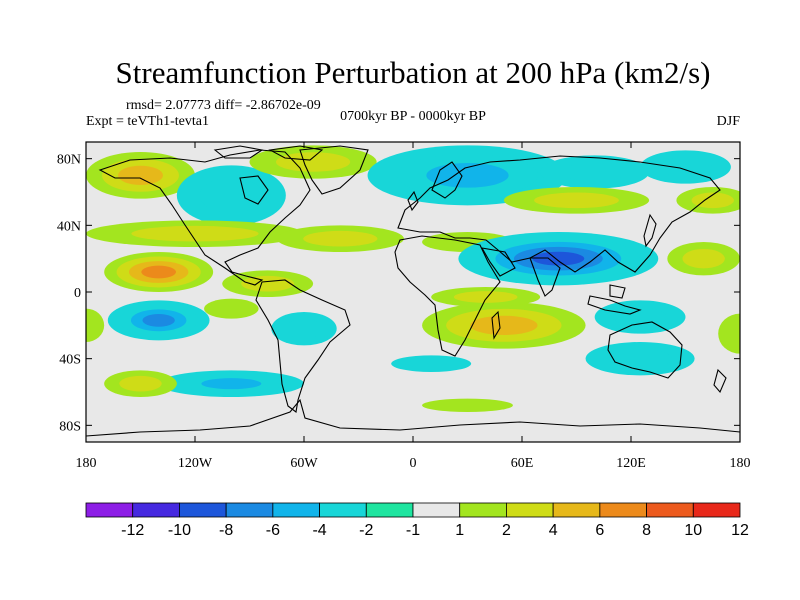 This screenshot has width=800, height=600. I want to click on x-tick-label-3: 0, so click(413, 463).